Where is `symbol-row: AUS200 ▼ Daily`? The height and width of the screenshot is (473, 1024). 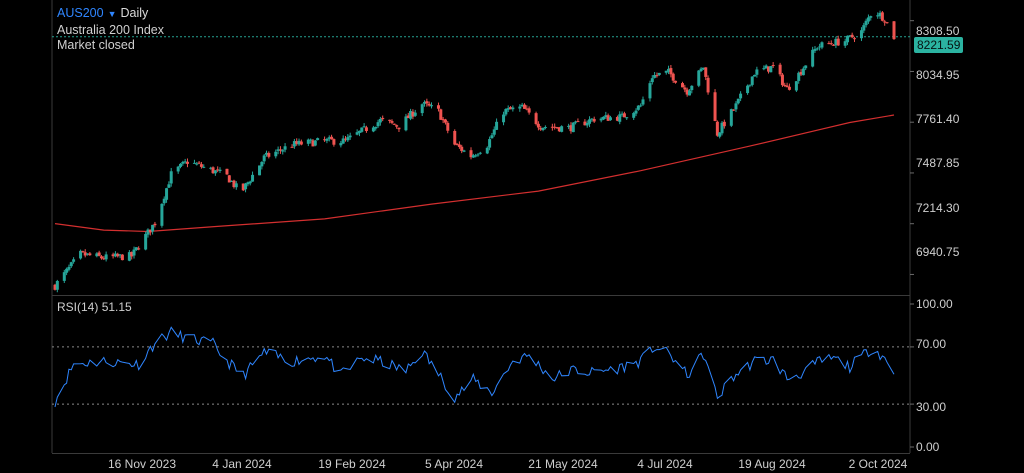 symbol-row: AUS200 ▼ Daily is located at coordinates (102, 13).